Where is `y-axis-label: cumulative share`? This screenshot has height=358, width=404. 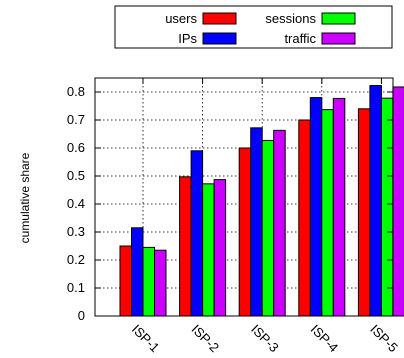 y-axis-label: cumulative share is located at coordinates (25, 197).